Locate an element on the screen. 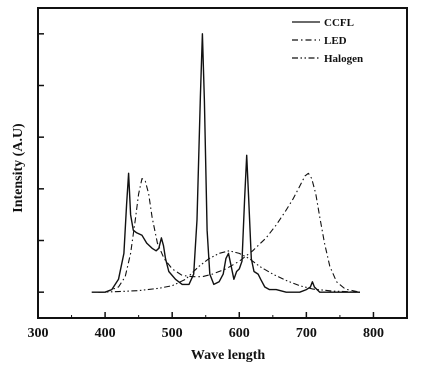  x-tick-label: 800 is located at coordinates (373, 333).